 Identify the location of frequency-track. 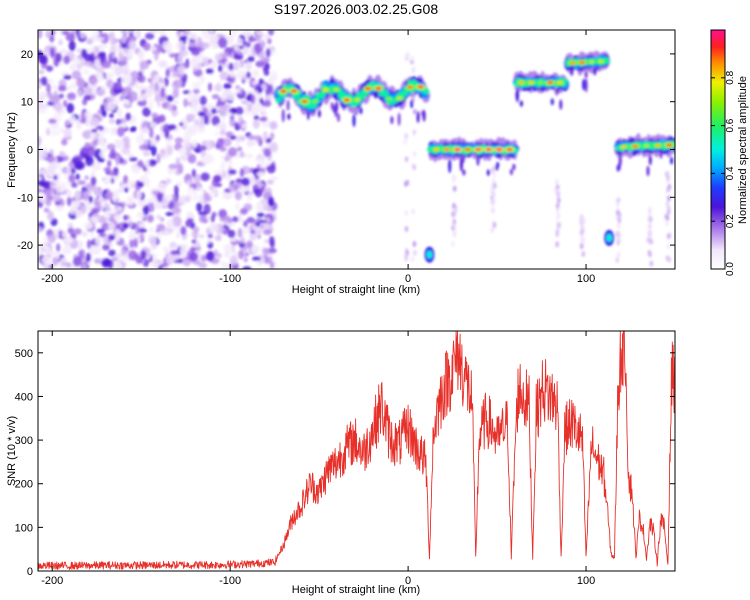
(587, 71).